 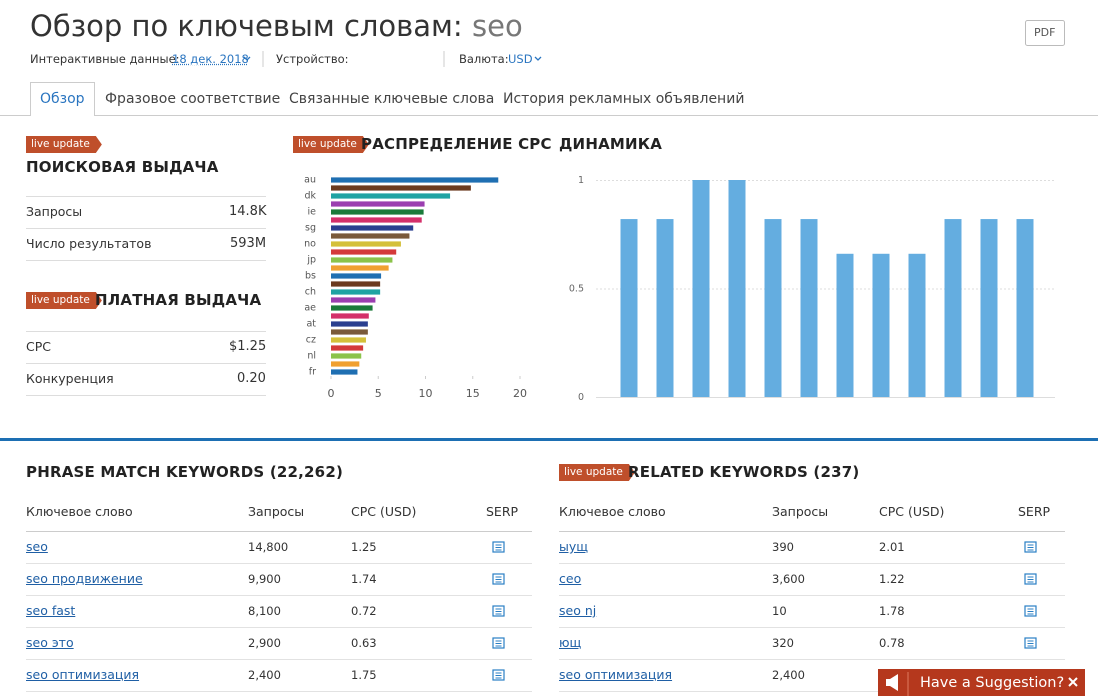 I want to click on keyword-link: seo продвижение, so click(x=84, y=578).